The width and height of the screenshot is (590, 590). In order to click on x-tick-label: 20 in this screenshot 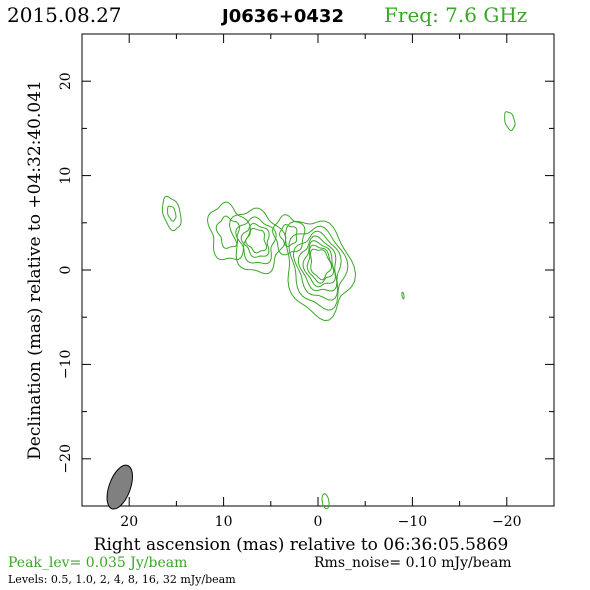, I will do `click(129, 522)`.